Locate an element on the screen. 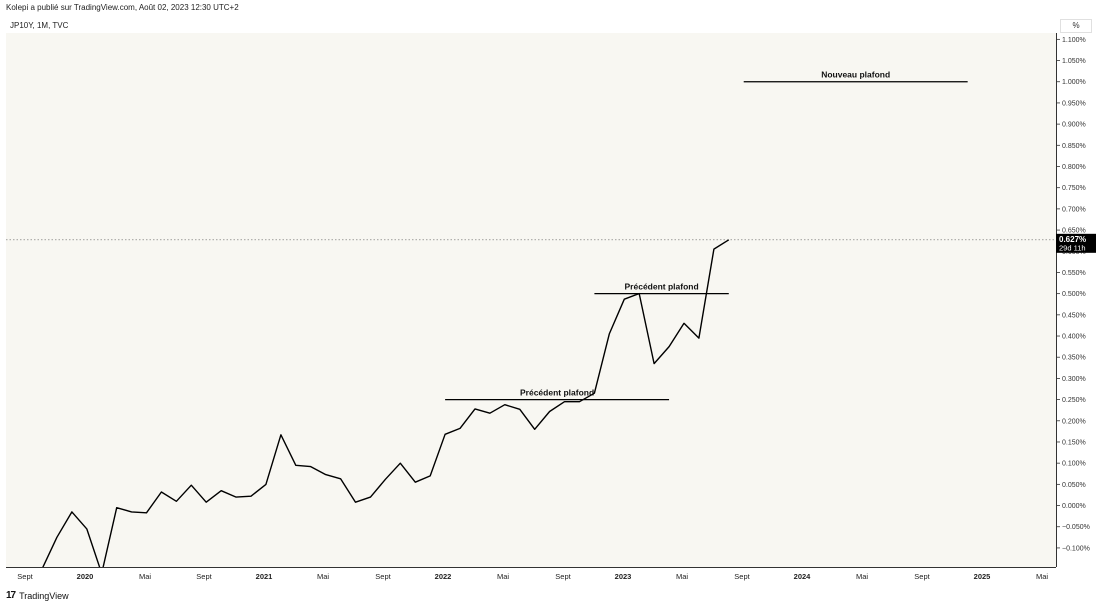 This screenshot has width=1100, height=607. y-tick-label: 1.000% is located at coordinates (1074, 82).